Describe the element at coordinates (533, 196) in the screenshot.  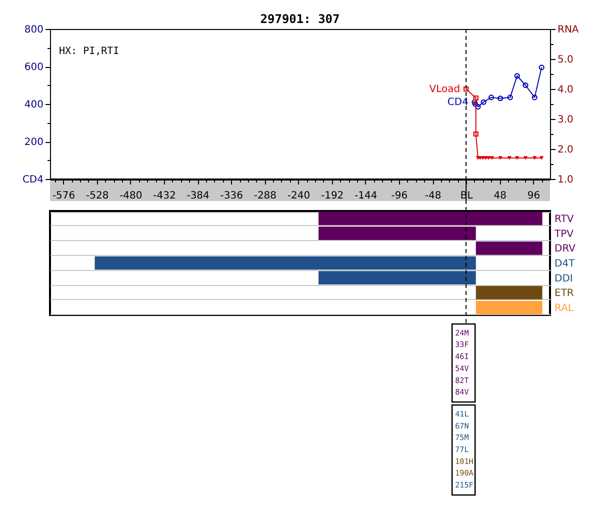
I see `x-tick-label: 96` at that location.